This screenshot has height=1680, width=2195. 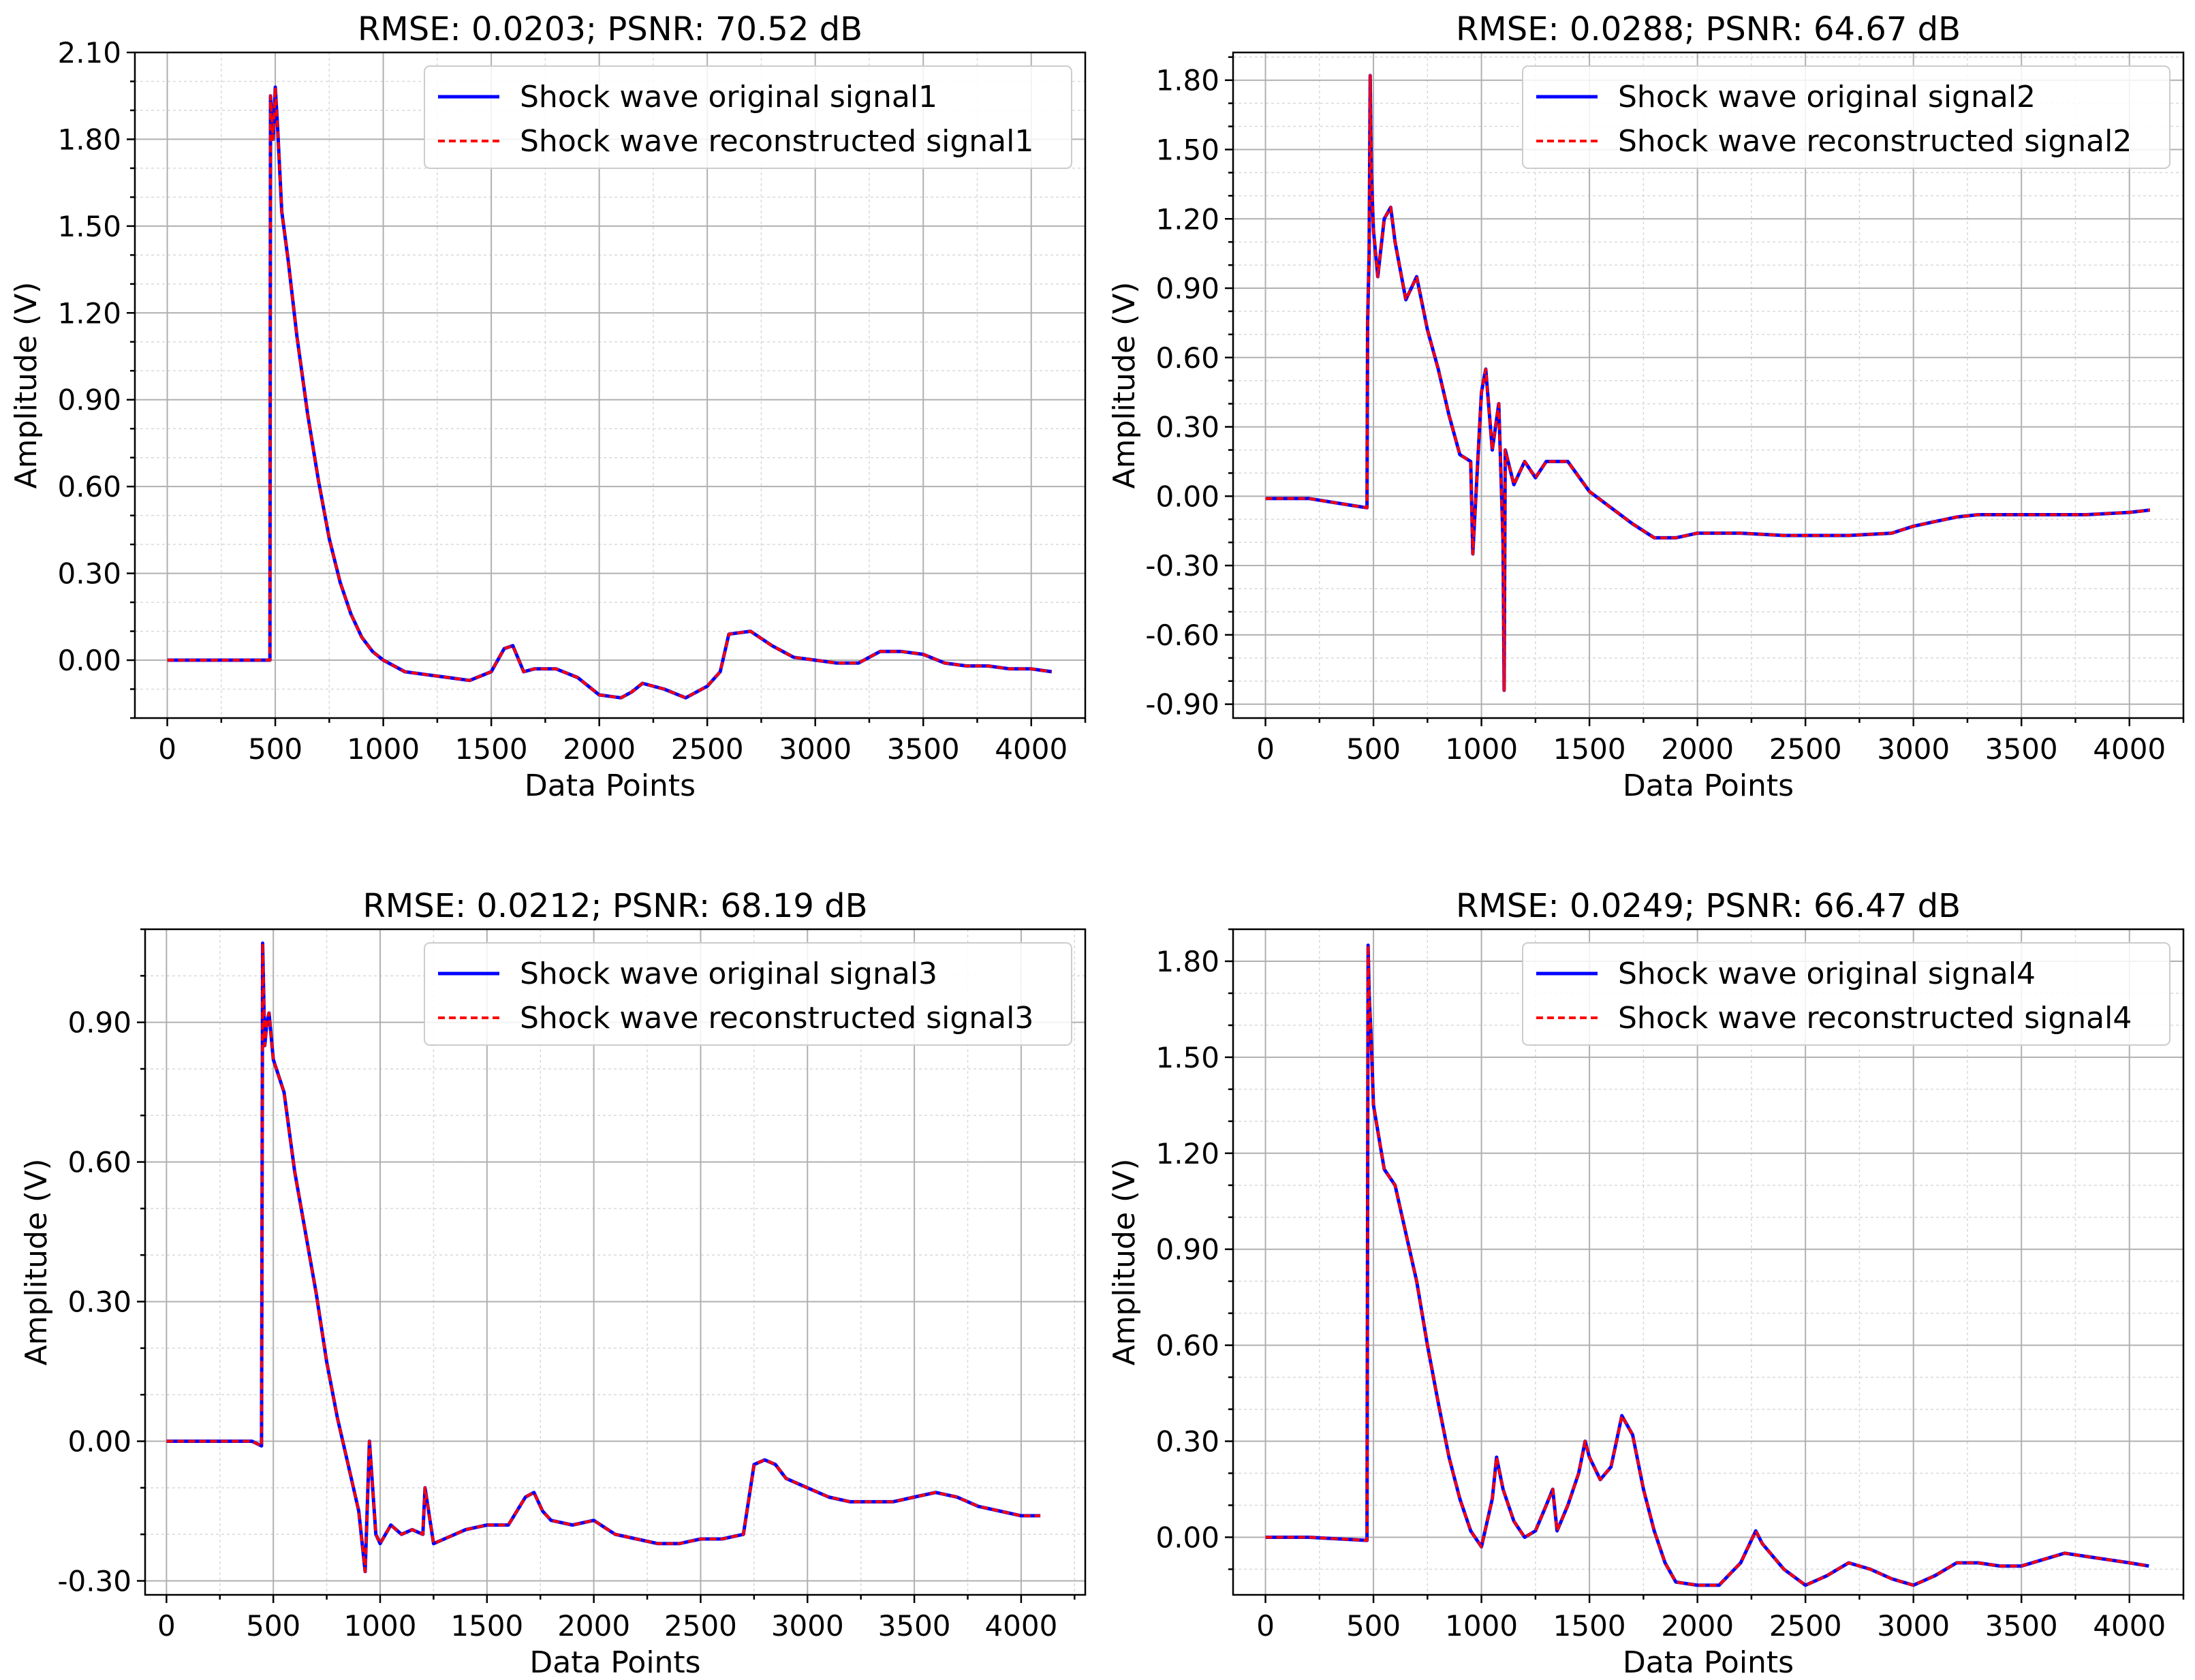 I want to click on subplot-3-xtick-label: 1000, so click(x=381, y=1626).